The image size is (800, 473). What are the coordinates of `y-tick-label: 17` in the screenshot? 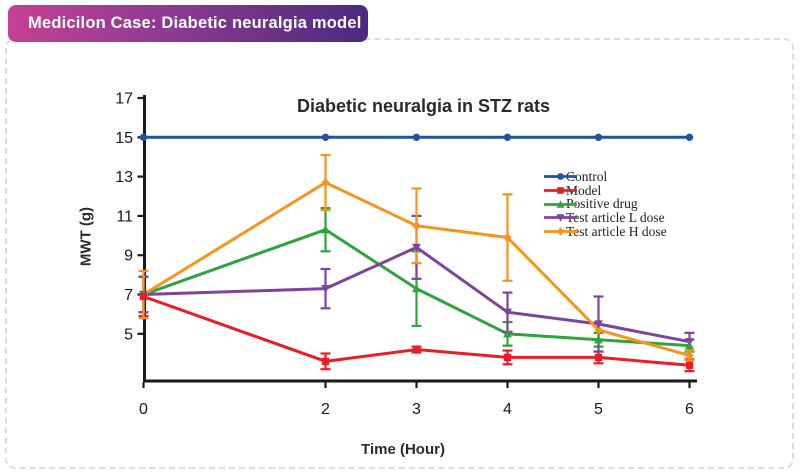 It's located at (124, 99).